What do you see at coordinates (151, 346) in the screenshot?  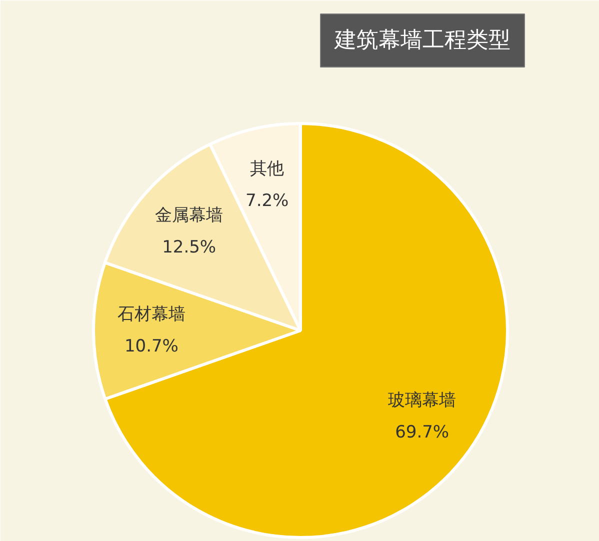 I see `data-label: 10.7%` at bounding box center [151, 346].